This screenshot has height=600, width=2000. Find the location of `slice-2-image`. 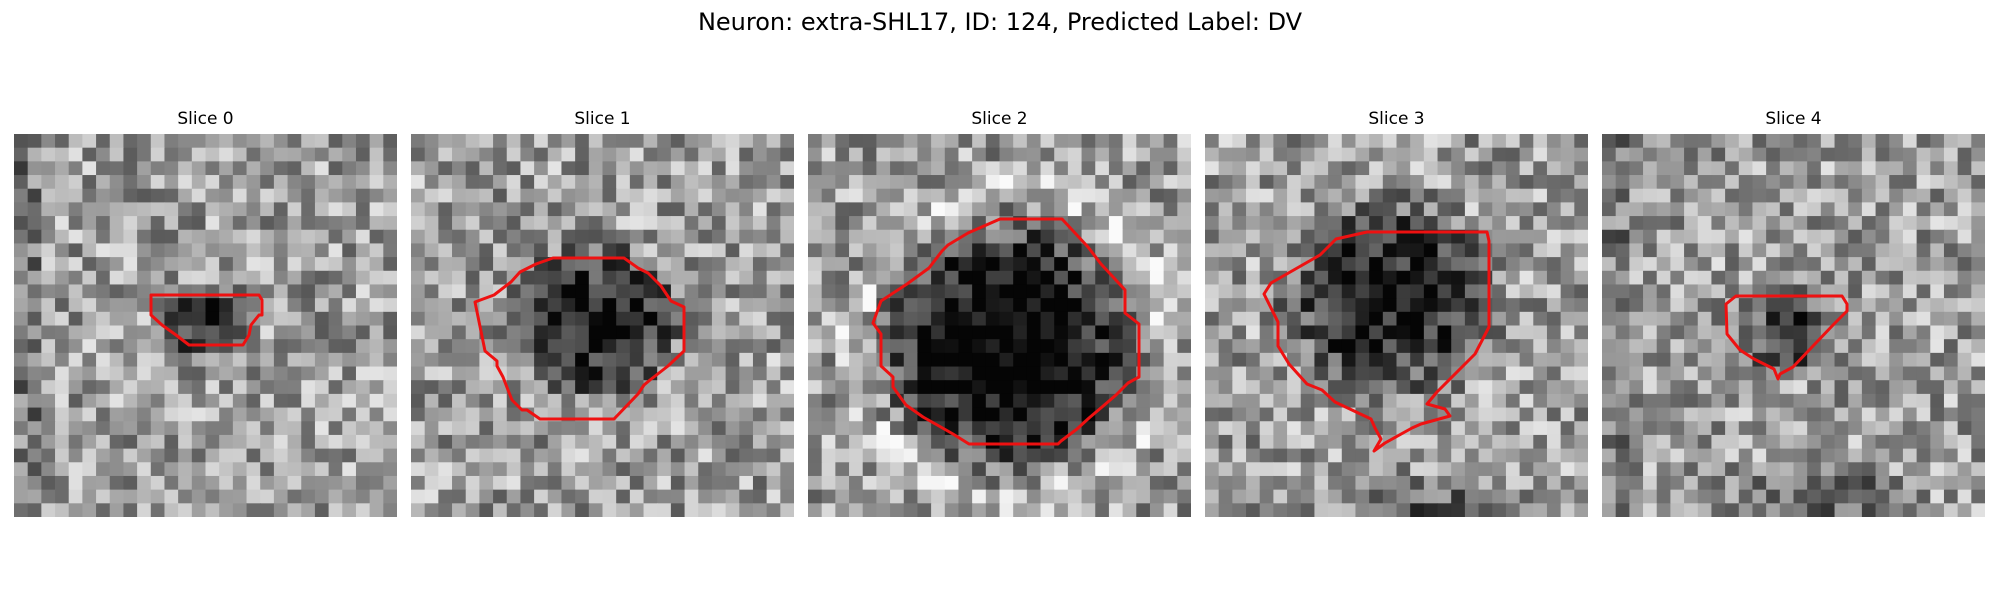

slice-2-image is located at coordinates (999, 325).